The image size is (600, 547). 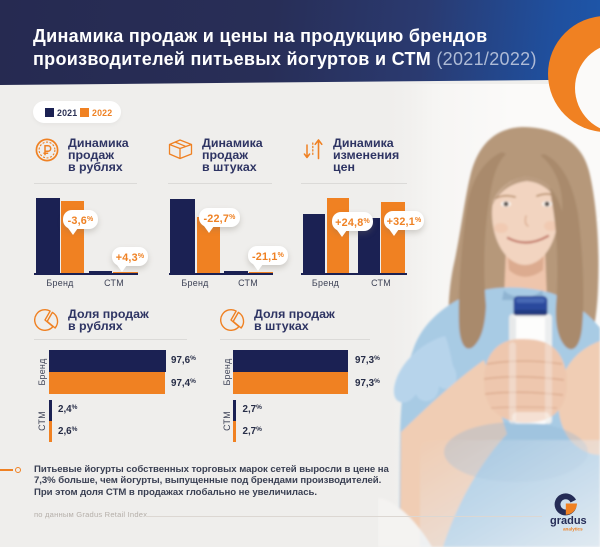 What do you see at coordinates (573, 529) in the screenshot?
I see `svg-text: analytics` at bounding box center [573, 529].